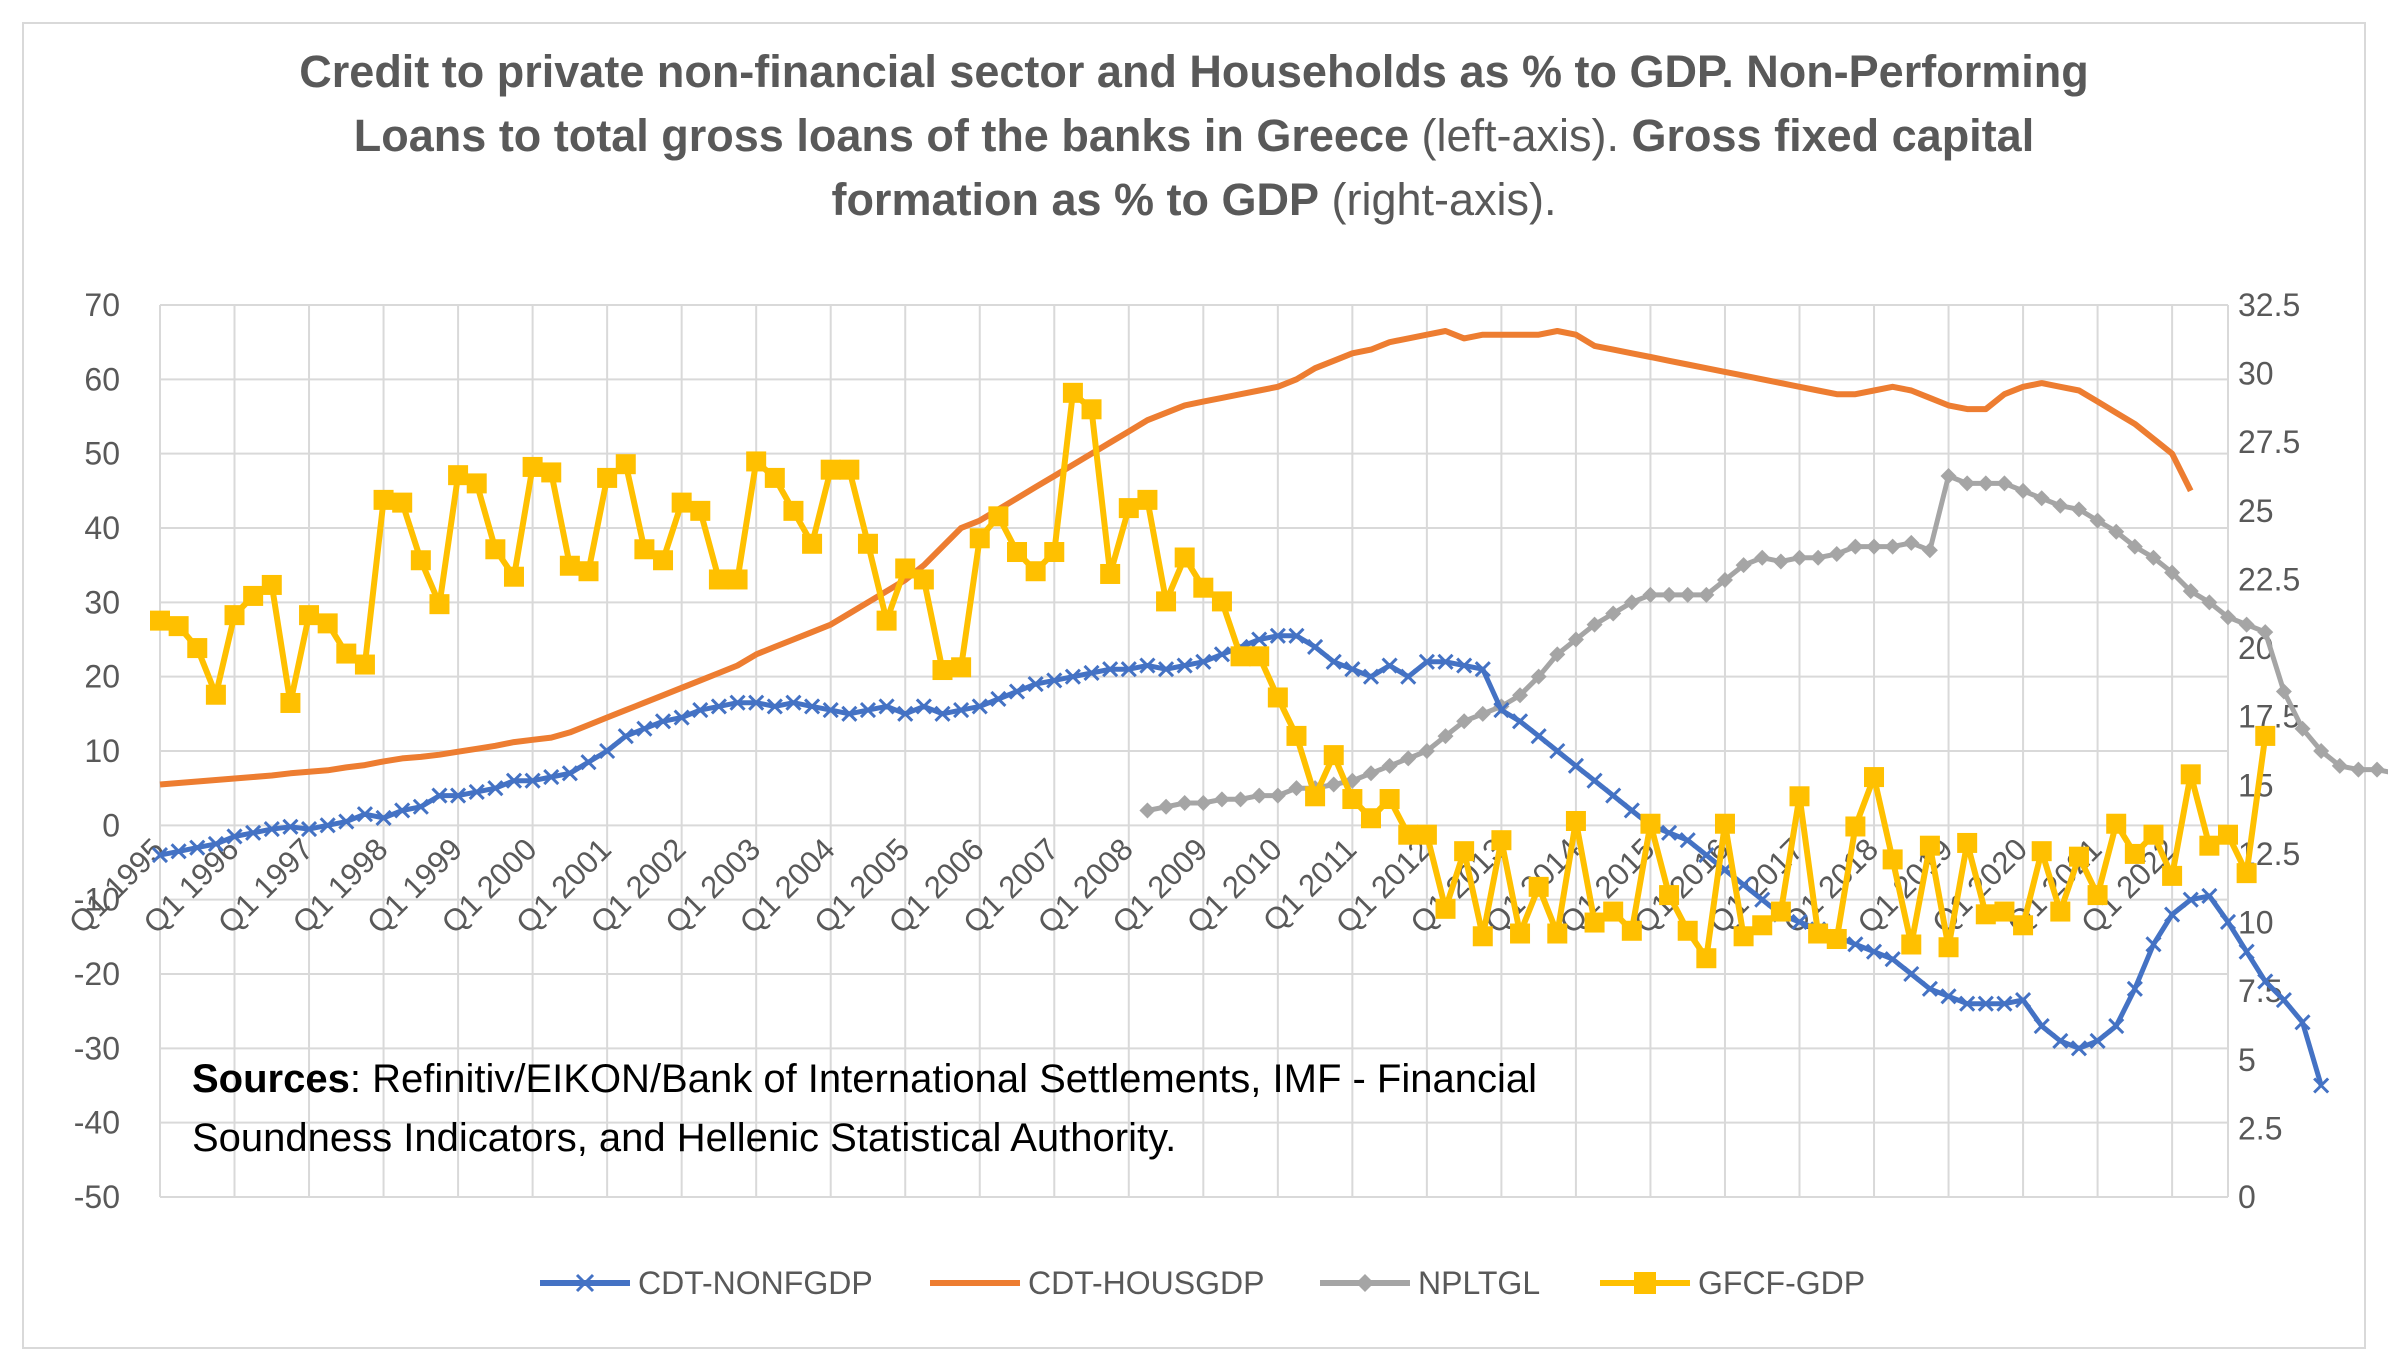 This screenshot has width=2388, height=1371. I want to click on y-left-tick-label: 70, so click(102, 305).